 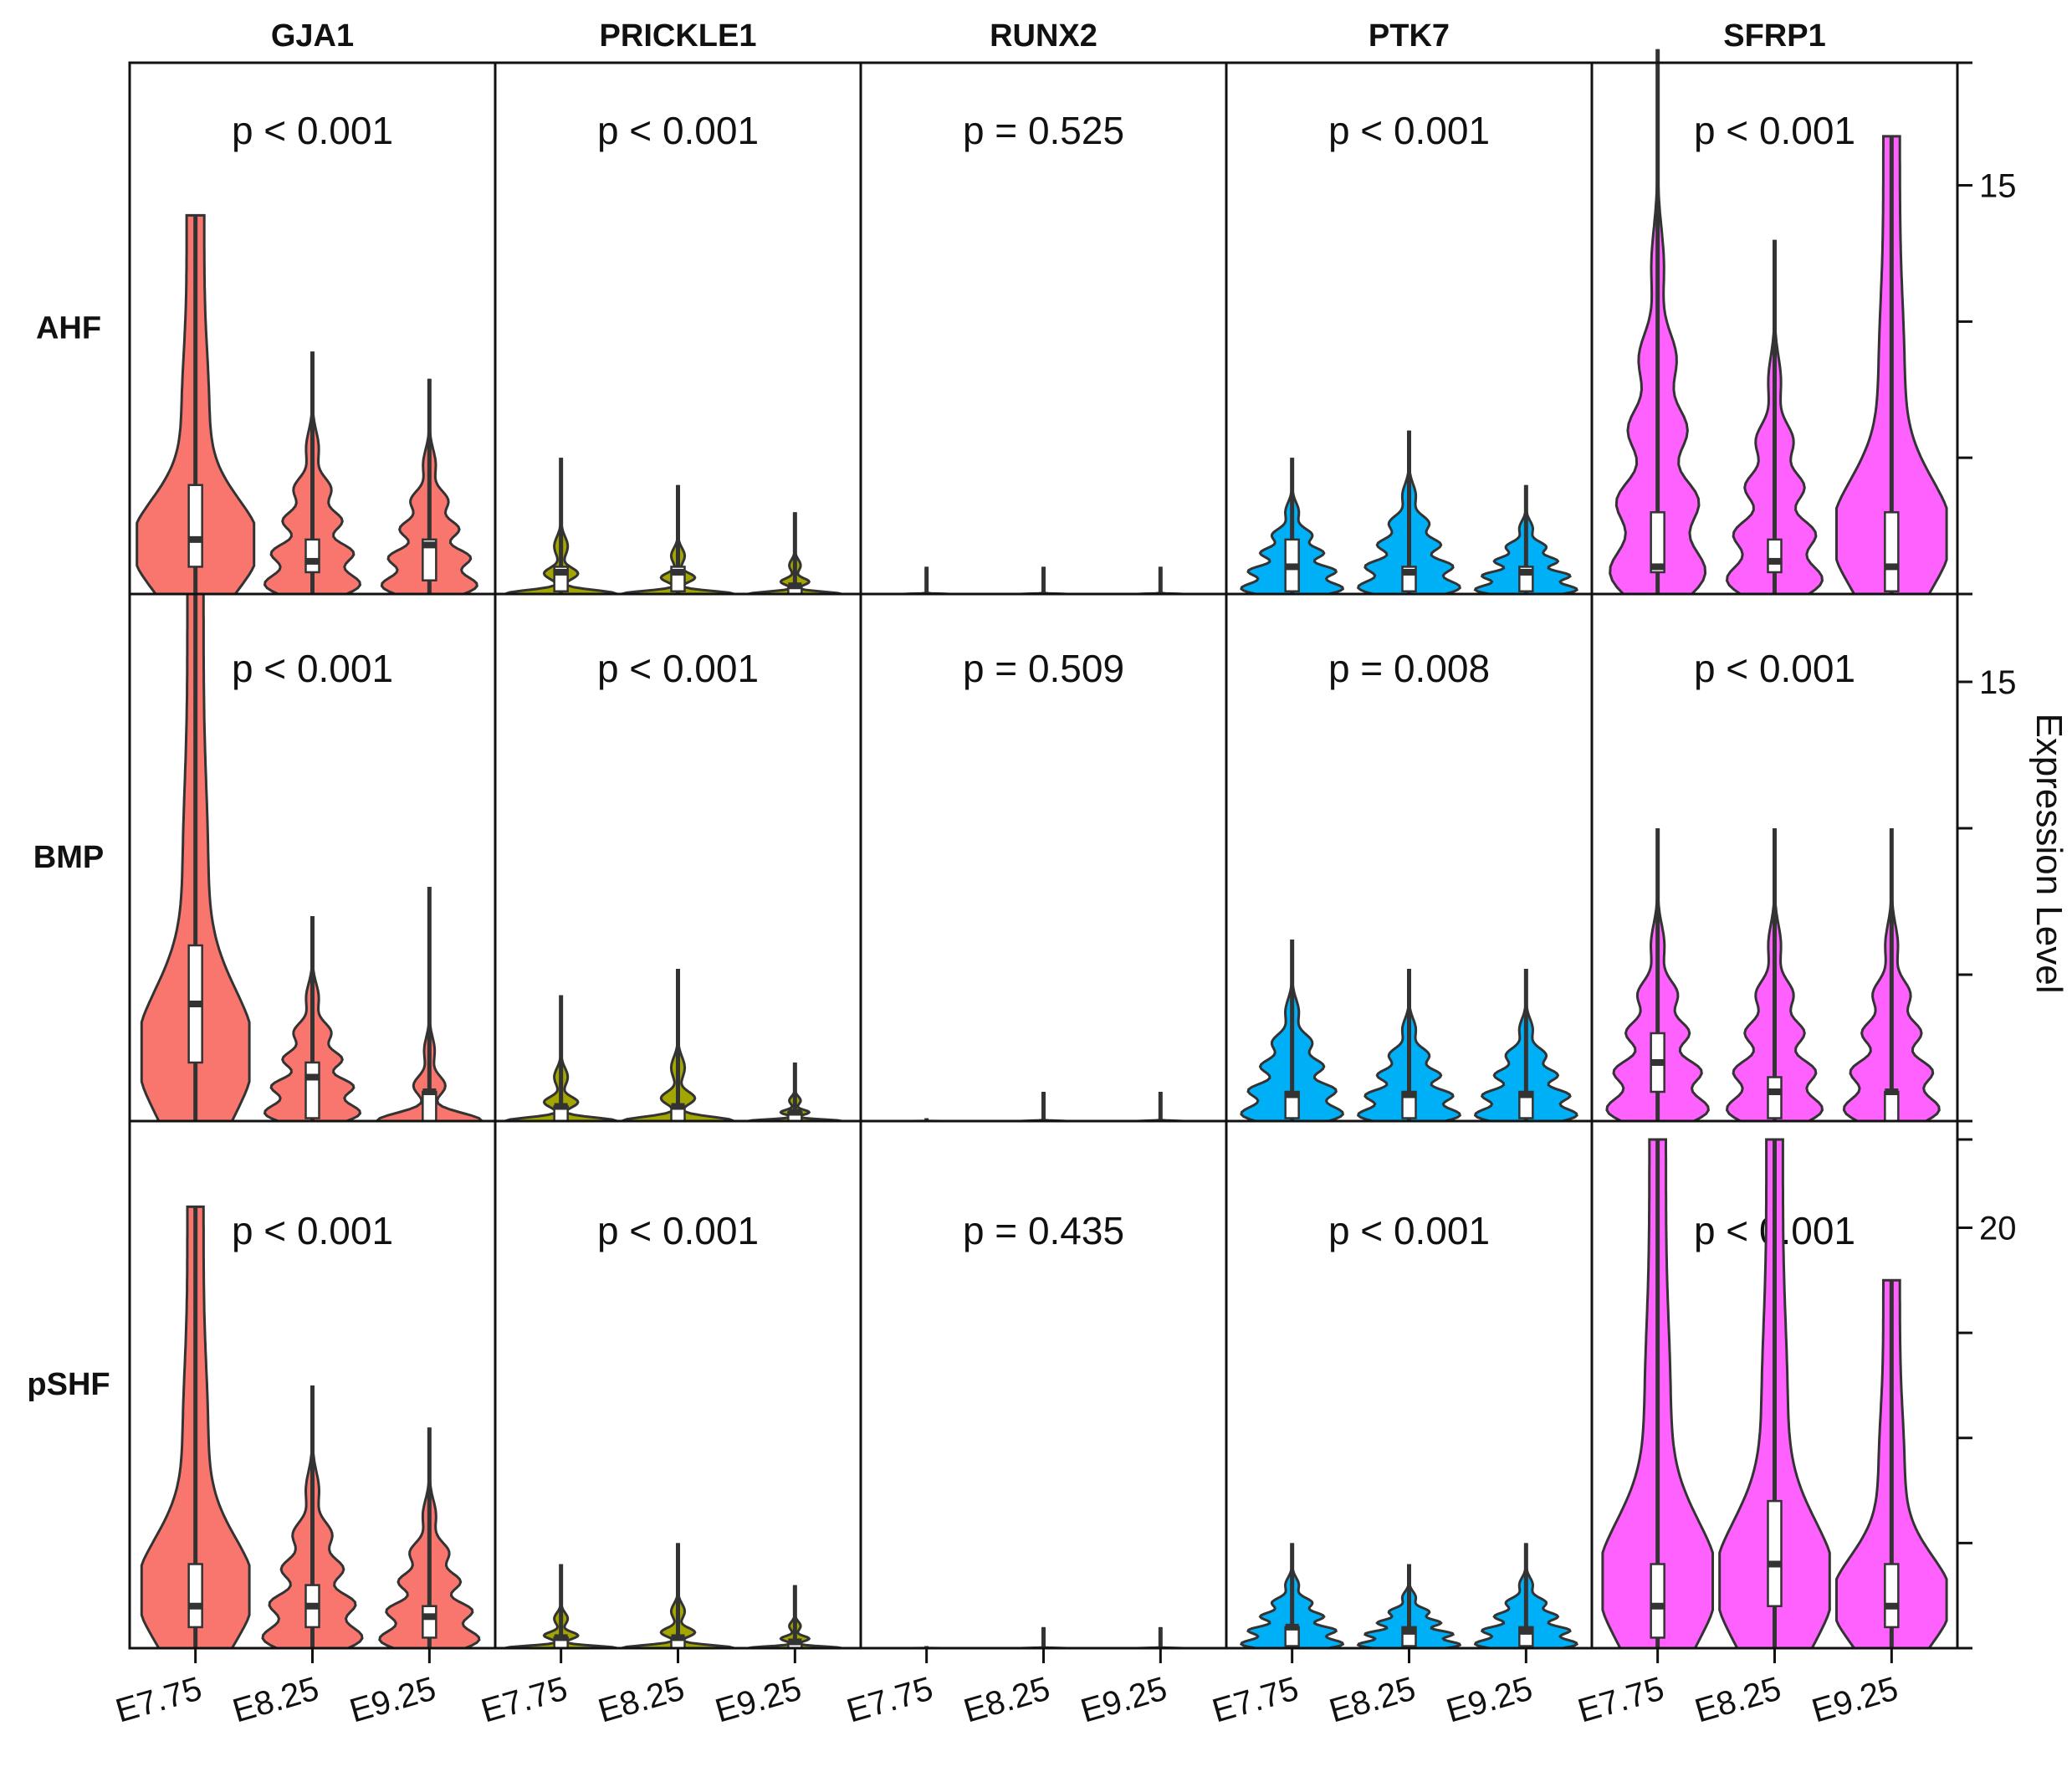 I want to click on p-value-label: p = 0.509, so click(x=1043, y=668).